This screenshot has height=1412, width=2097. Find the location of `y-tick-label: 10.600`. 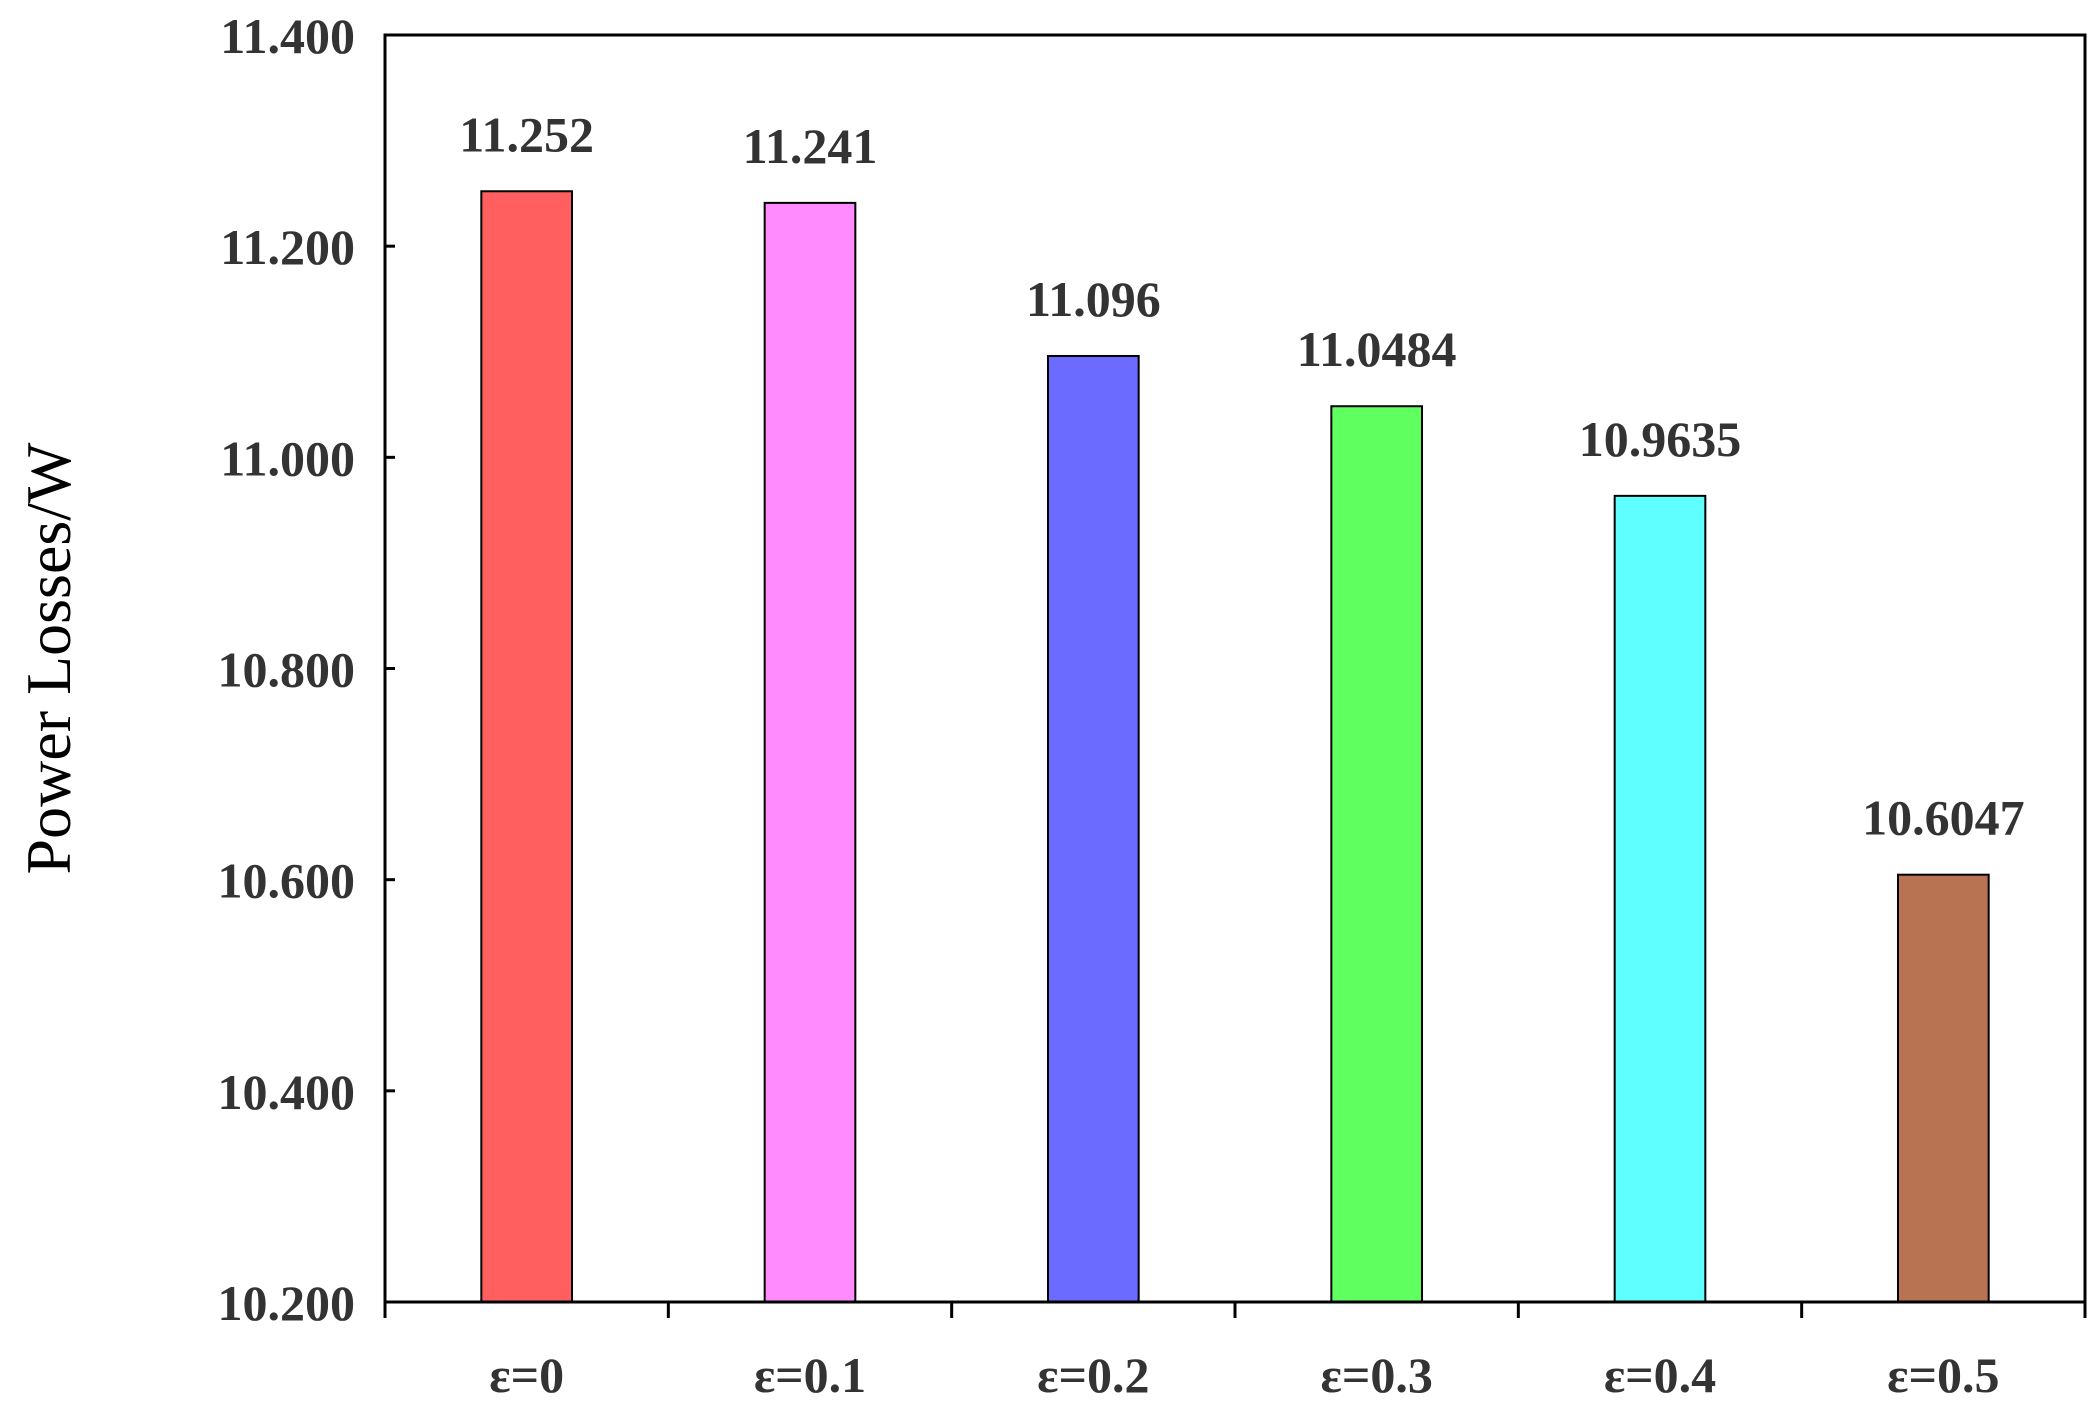

y-tick-label: 10.600 is located at coordinates (287, 881).